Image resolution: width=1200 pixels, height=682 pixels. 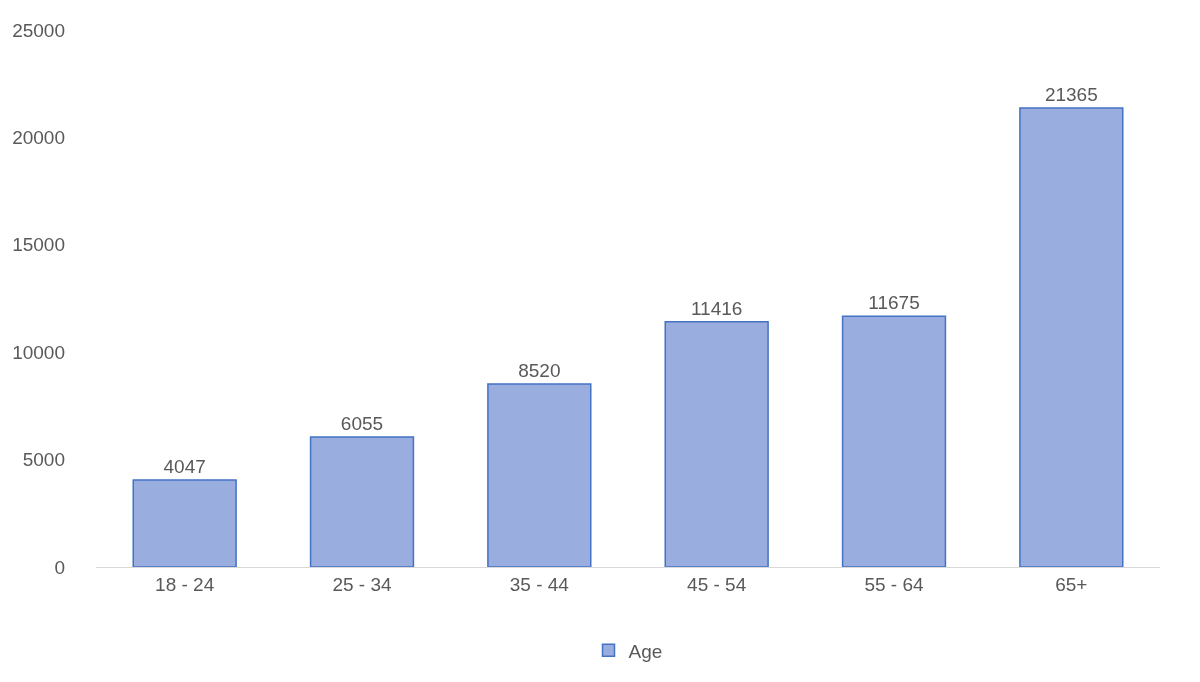 I want to click on y-tick-label: 15000, so click(x=38, y=245).